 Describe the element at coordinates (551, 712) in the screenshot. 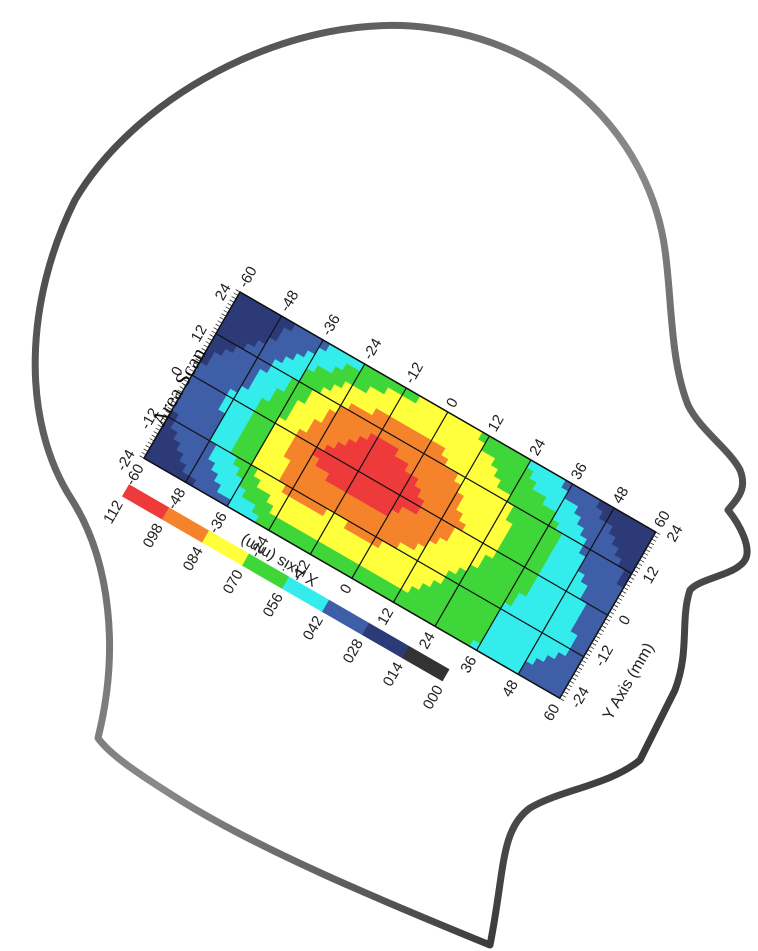

I see `x-tick-label: 60` at that location.